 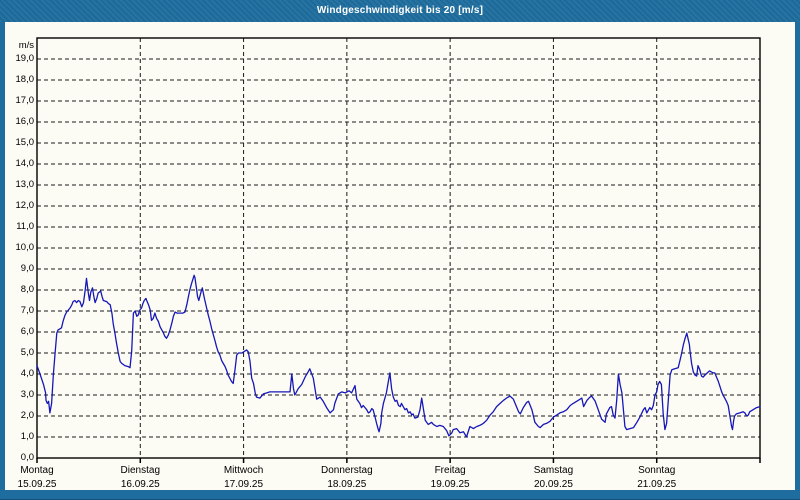 What do you see at coordinates (450, 470) in the screenshot?
I see `day-label: Freitag` at bounding box center [450, 470].